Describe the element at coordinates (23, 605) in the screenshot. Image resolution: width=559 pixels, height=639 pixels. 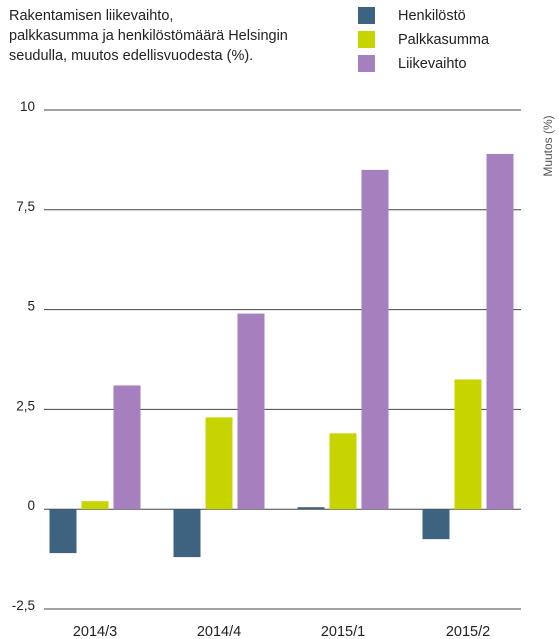
I see `y-tick-label: -2,5` at that location.